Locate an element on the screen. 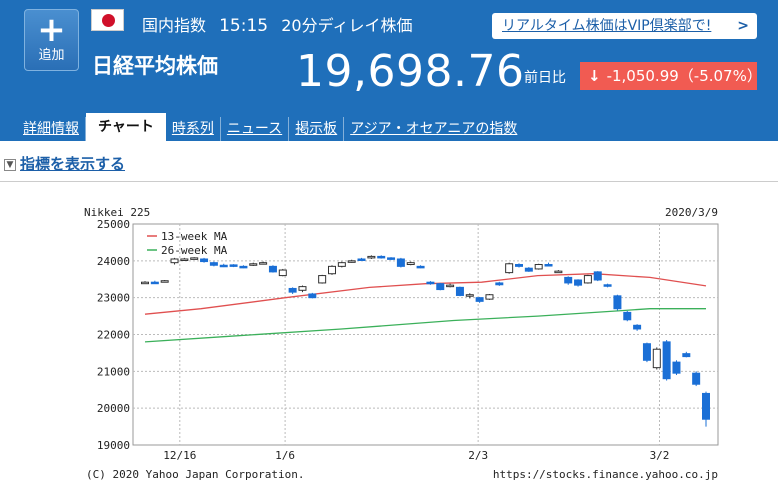 The height and width of the screenshot is (495, 778). quote-meta: 国内指数 15:15 20分ディレイ株価 is located at coordinates (281, 24).